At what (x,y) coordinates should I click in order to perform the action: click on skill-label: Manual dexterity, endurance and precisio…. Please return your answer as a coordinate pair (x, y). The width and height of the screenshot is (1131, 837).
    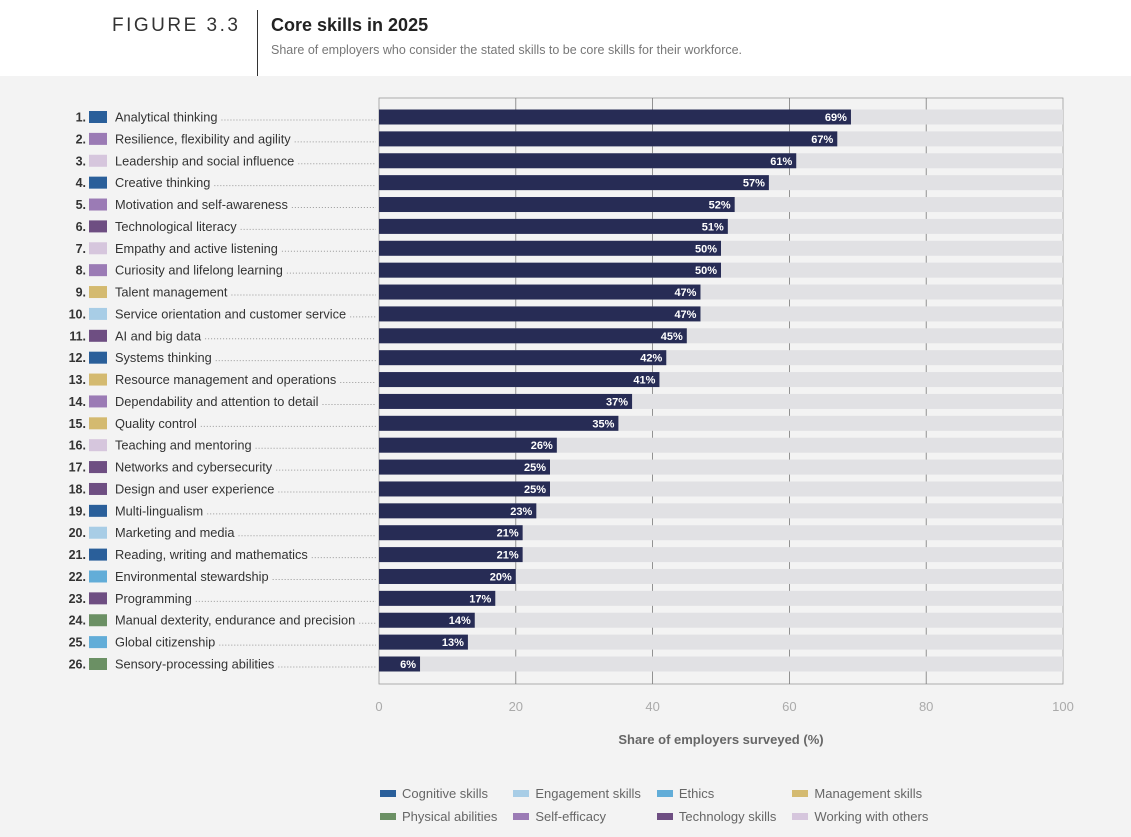
    Looking at the image, I should click on (235, 620).